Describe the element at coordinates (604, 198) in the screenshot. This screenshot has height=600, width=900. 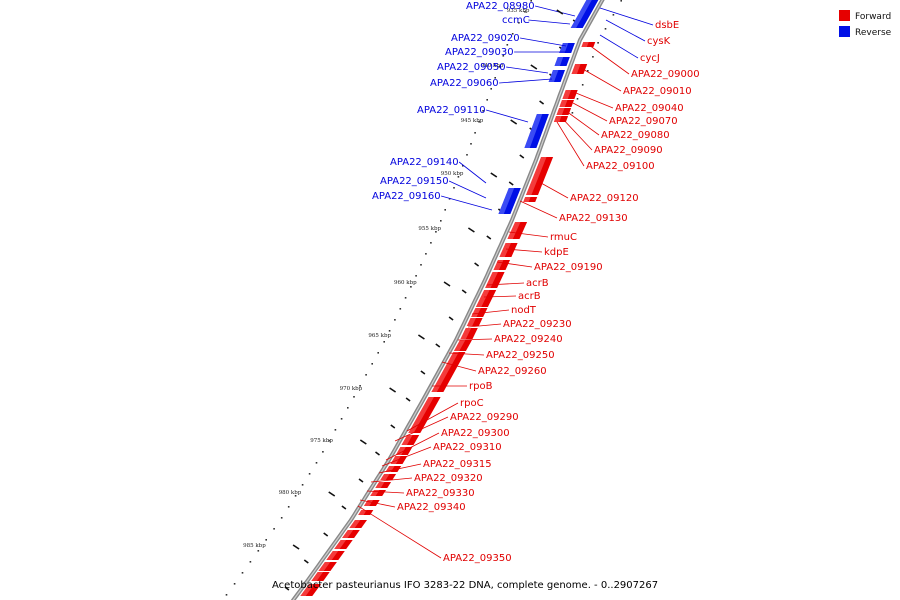
I see `forward-gene-label: APA22_09120` at that location.